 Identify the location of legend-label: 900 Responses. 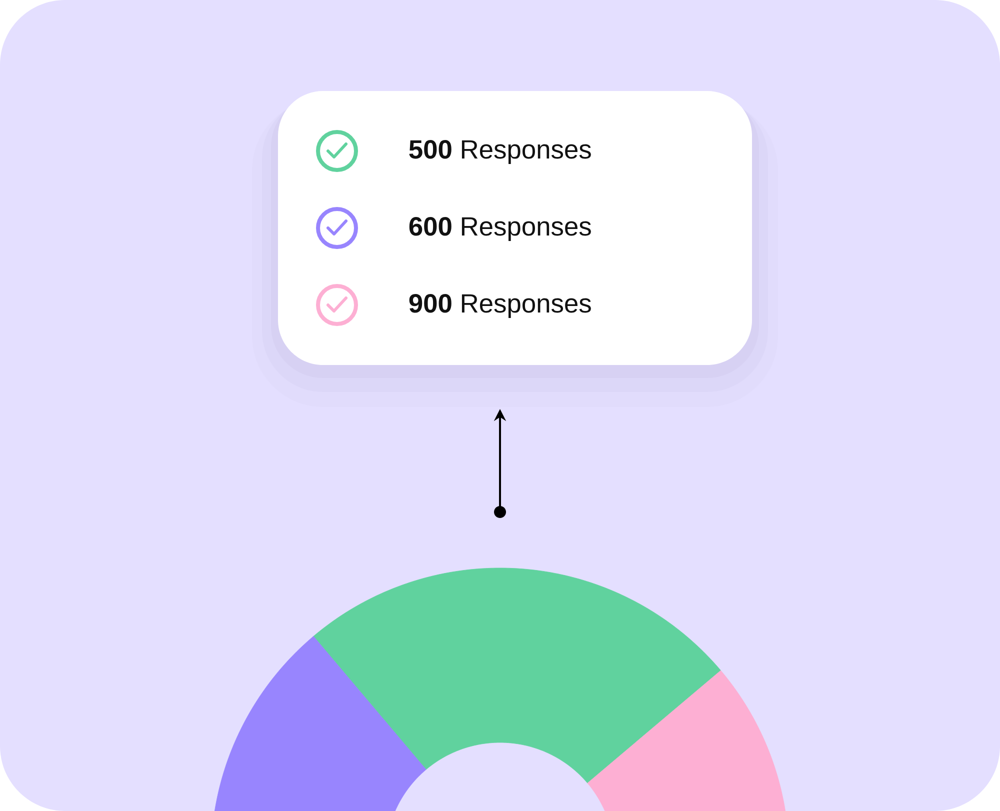
(500, 306).